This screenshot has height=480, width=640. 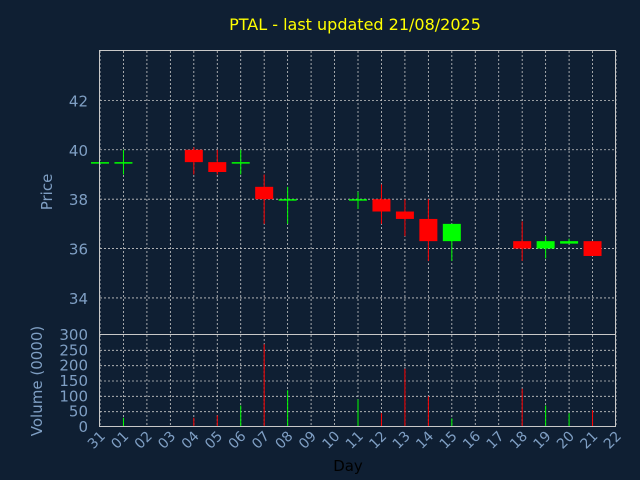 I want to click on x-tick-label: 11, so click(x=355, y=441).